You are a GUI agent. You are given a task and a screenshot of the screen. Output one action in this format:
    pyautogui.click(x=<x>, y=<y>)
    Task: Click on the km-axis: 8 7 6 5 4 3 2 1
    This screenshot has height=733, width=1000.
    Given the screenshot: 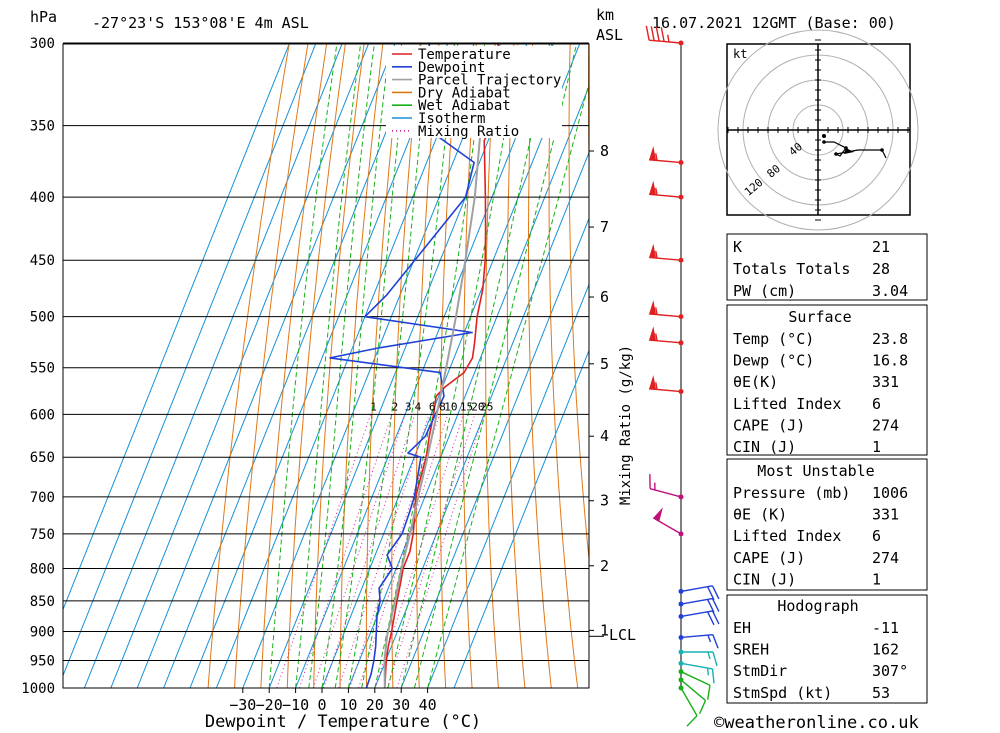 What is the action you would take?
    pyautogui.click(x=599, y=390)
    